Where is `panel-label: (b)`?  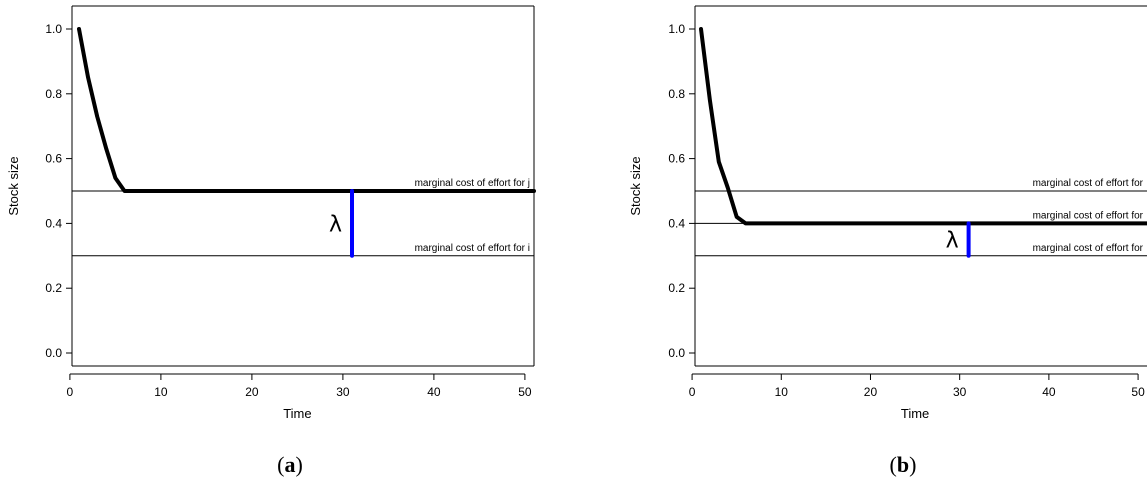 panel-label: (b) is located at coordinates (903, 464).